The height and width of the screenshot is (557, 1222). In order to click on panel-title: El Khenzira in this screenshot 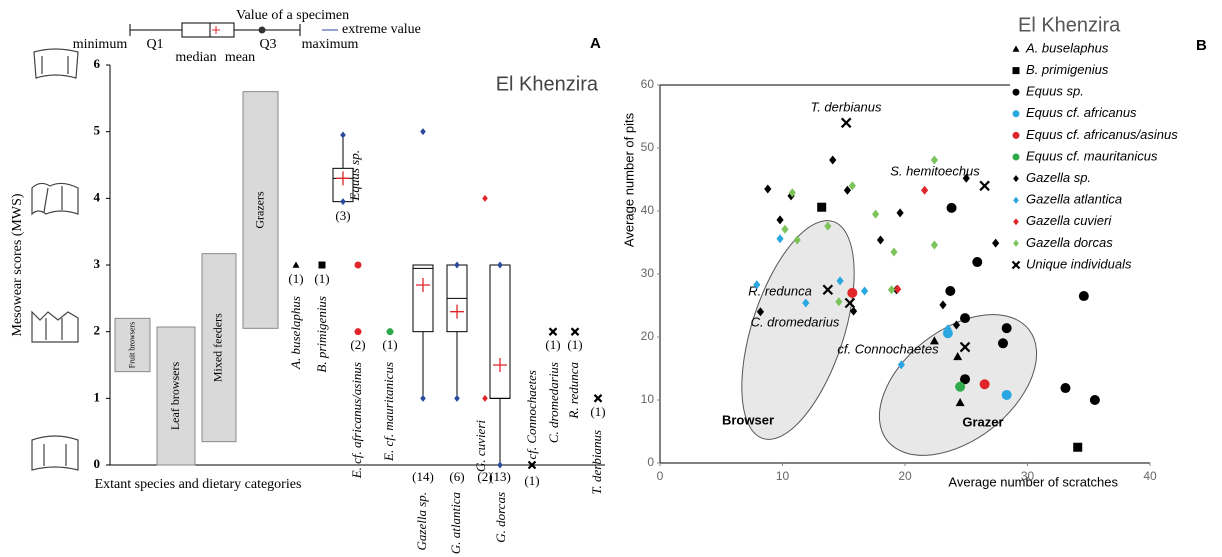, I will do `click(547, 84)`.